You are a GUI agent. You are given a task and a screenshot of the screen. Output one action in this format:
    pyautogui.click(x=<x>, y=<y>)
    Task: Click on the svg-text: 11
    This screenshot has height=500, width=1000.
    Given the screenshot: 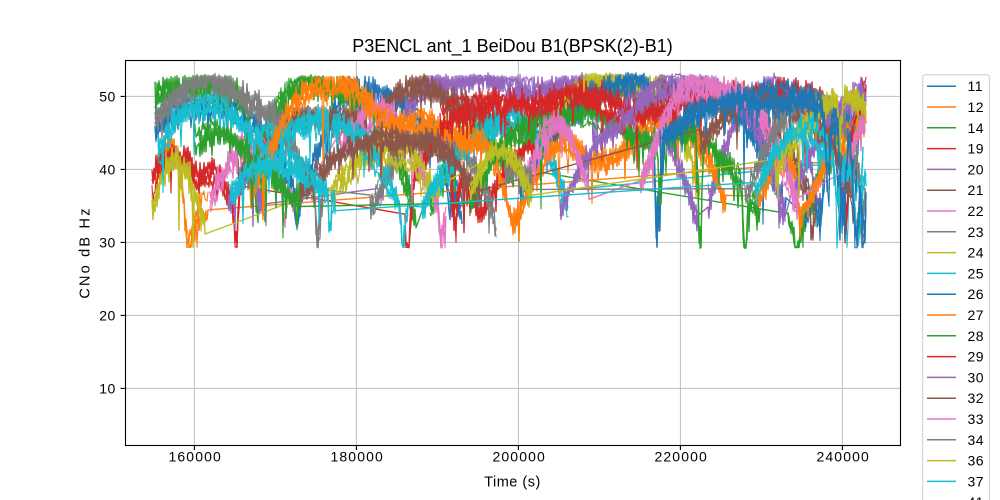 What is the action you would take?
    pyautogui.click(x=976, y=86)
    